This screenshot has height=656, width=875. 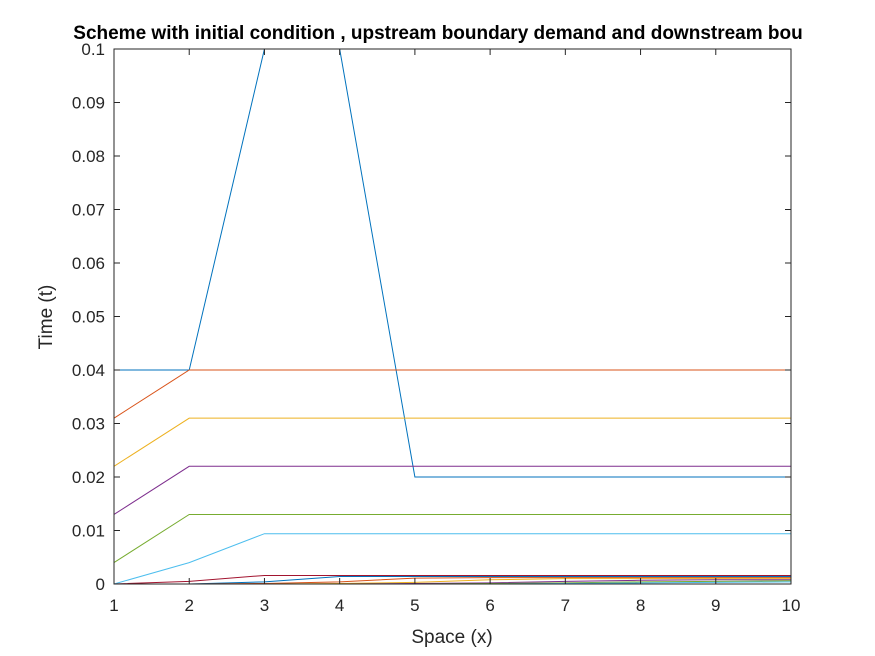 What do you see at coordinates (88, 263) in the screenshot?
I see `y-tick-label: 0.06` at bounding box center [88, 263].